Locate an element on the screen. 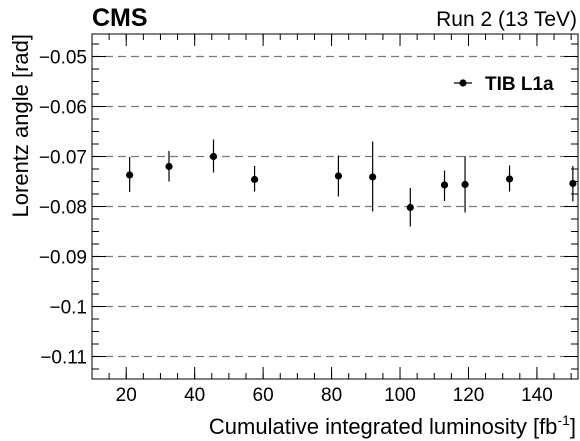  legend: TIB L1a is located at coordinates (504, 84).